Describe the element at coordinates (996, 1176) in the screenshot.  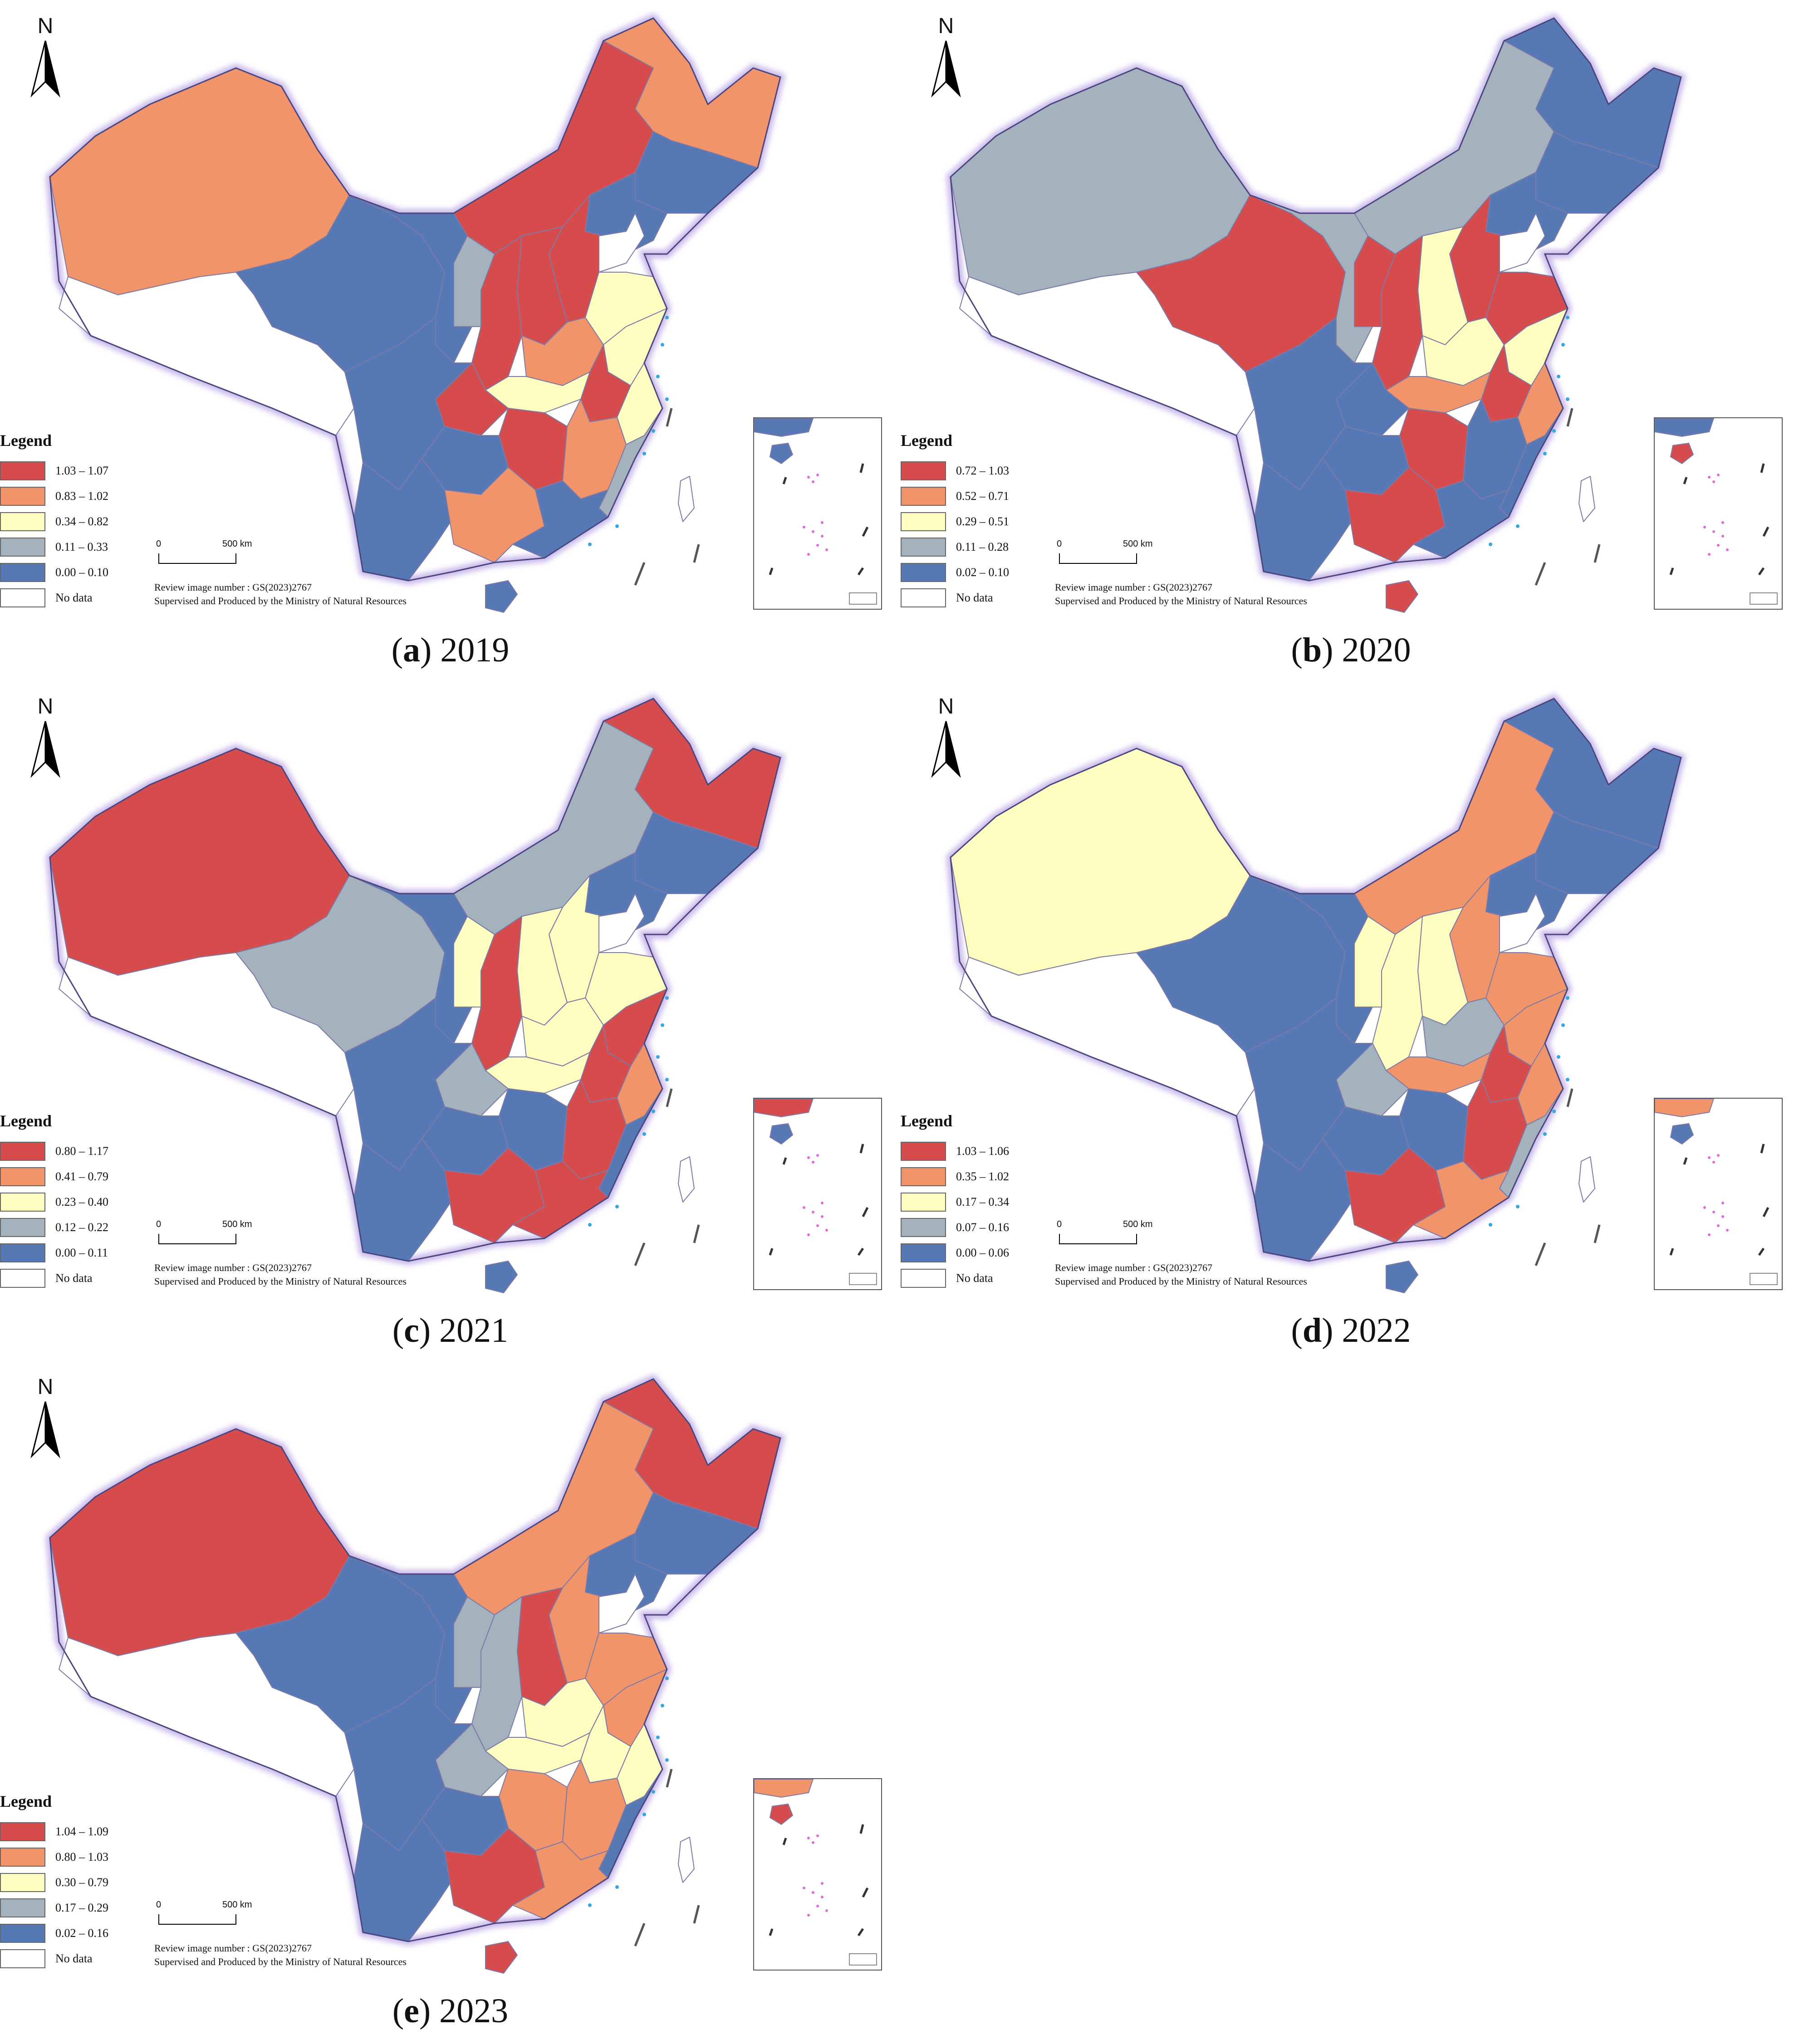
I see `legend-item: 0.35 – 1.02` at that location.